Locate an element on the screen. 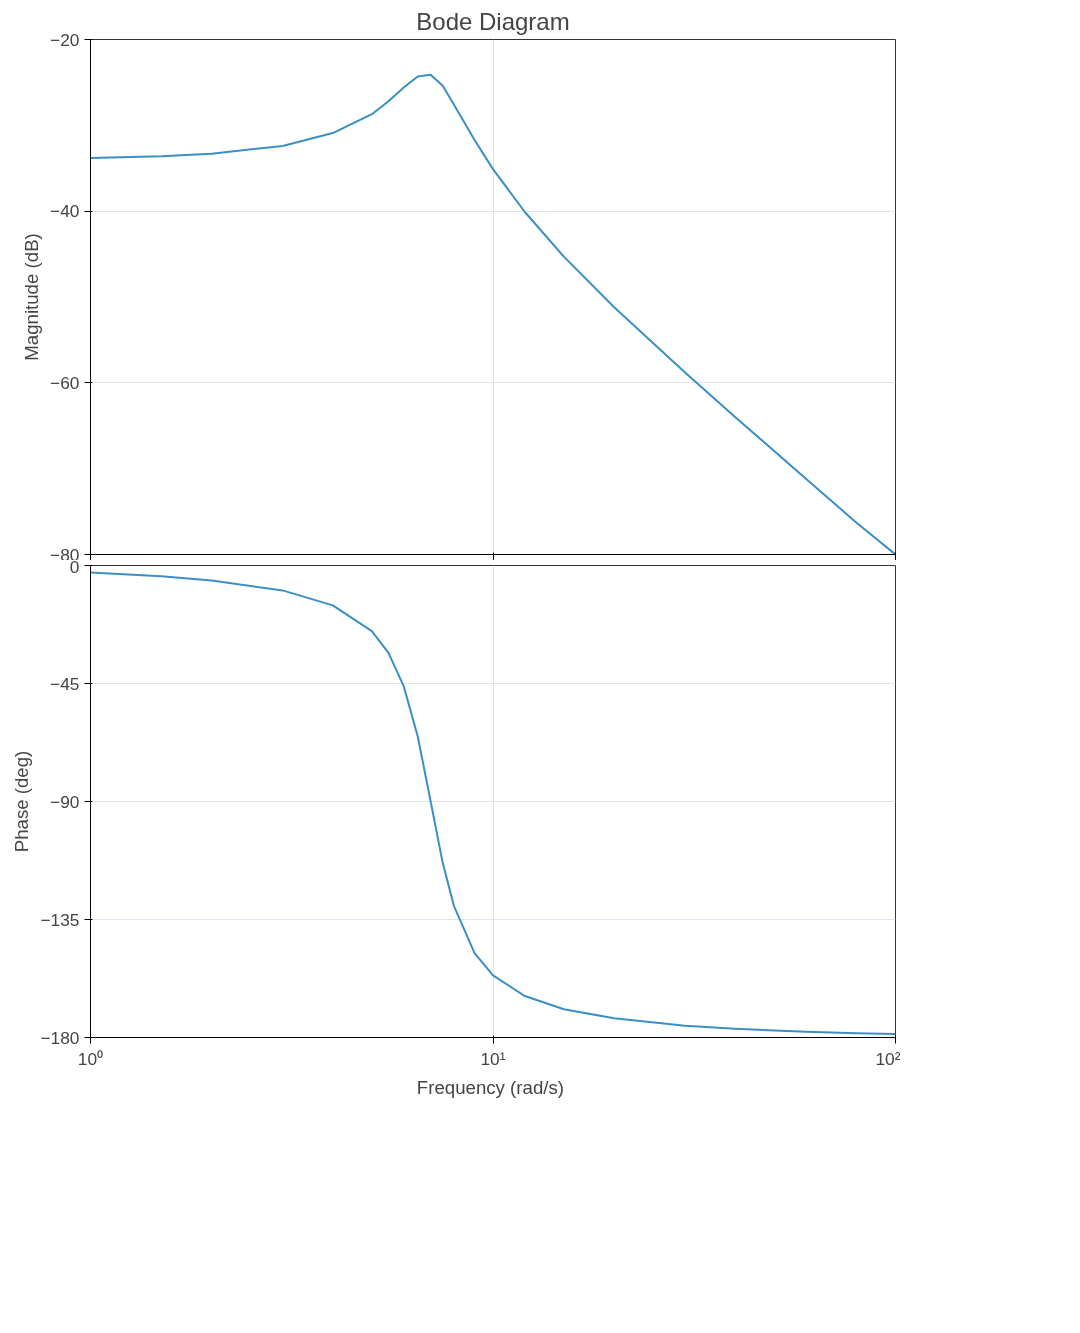 The image size is (1080, 1333). y-tick-label: −60 is located at coordinates (65, 382).